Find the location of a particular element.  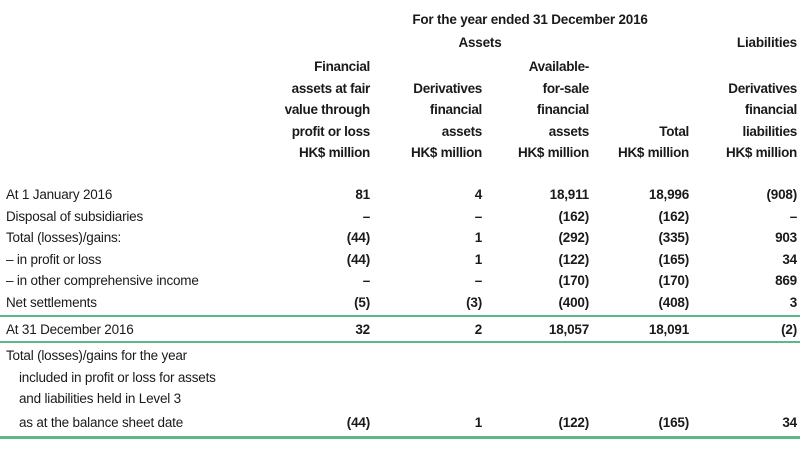

liabilities-heading: Liabilities is located at coordinates (766, 42).